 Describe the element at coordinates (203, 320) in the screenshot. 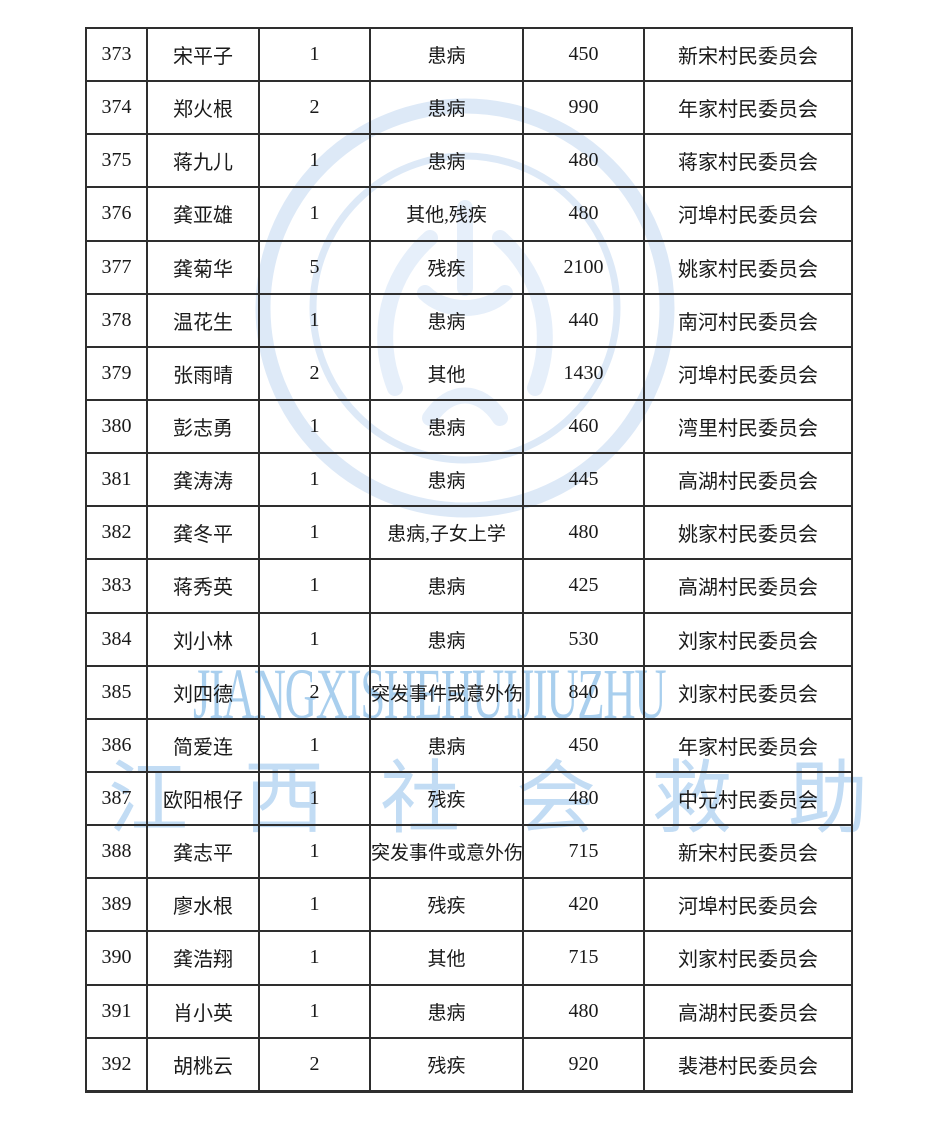

I see `table-cell: 温花生` at that location.